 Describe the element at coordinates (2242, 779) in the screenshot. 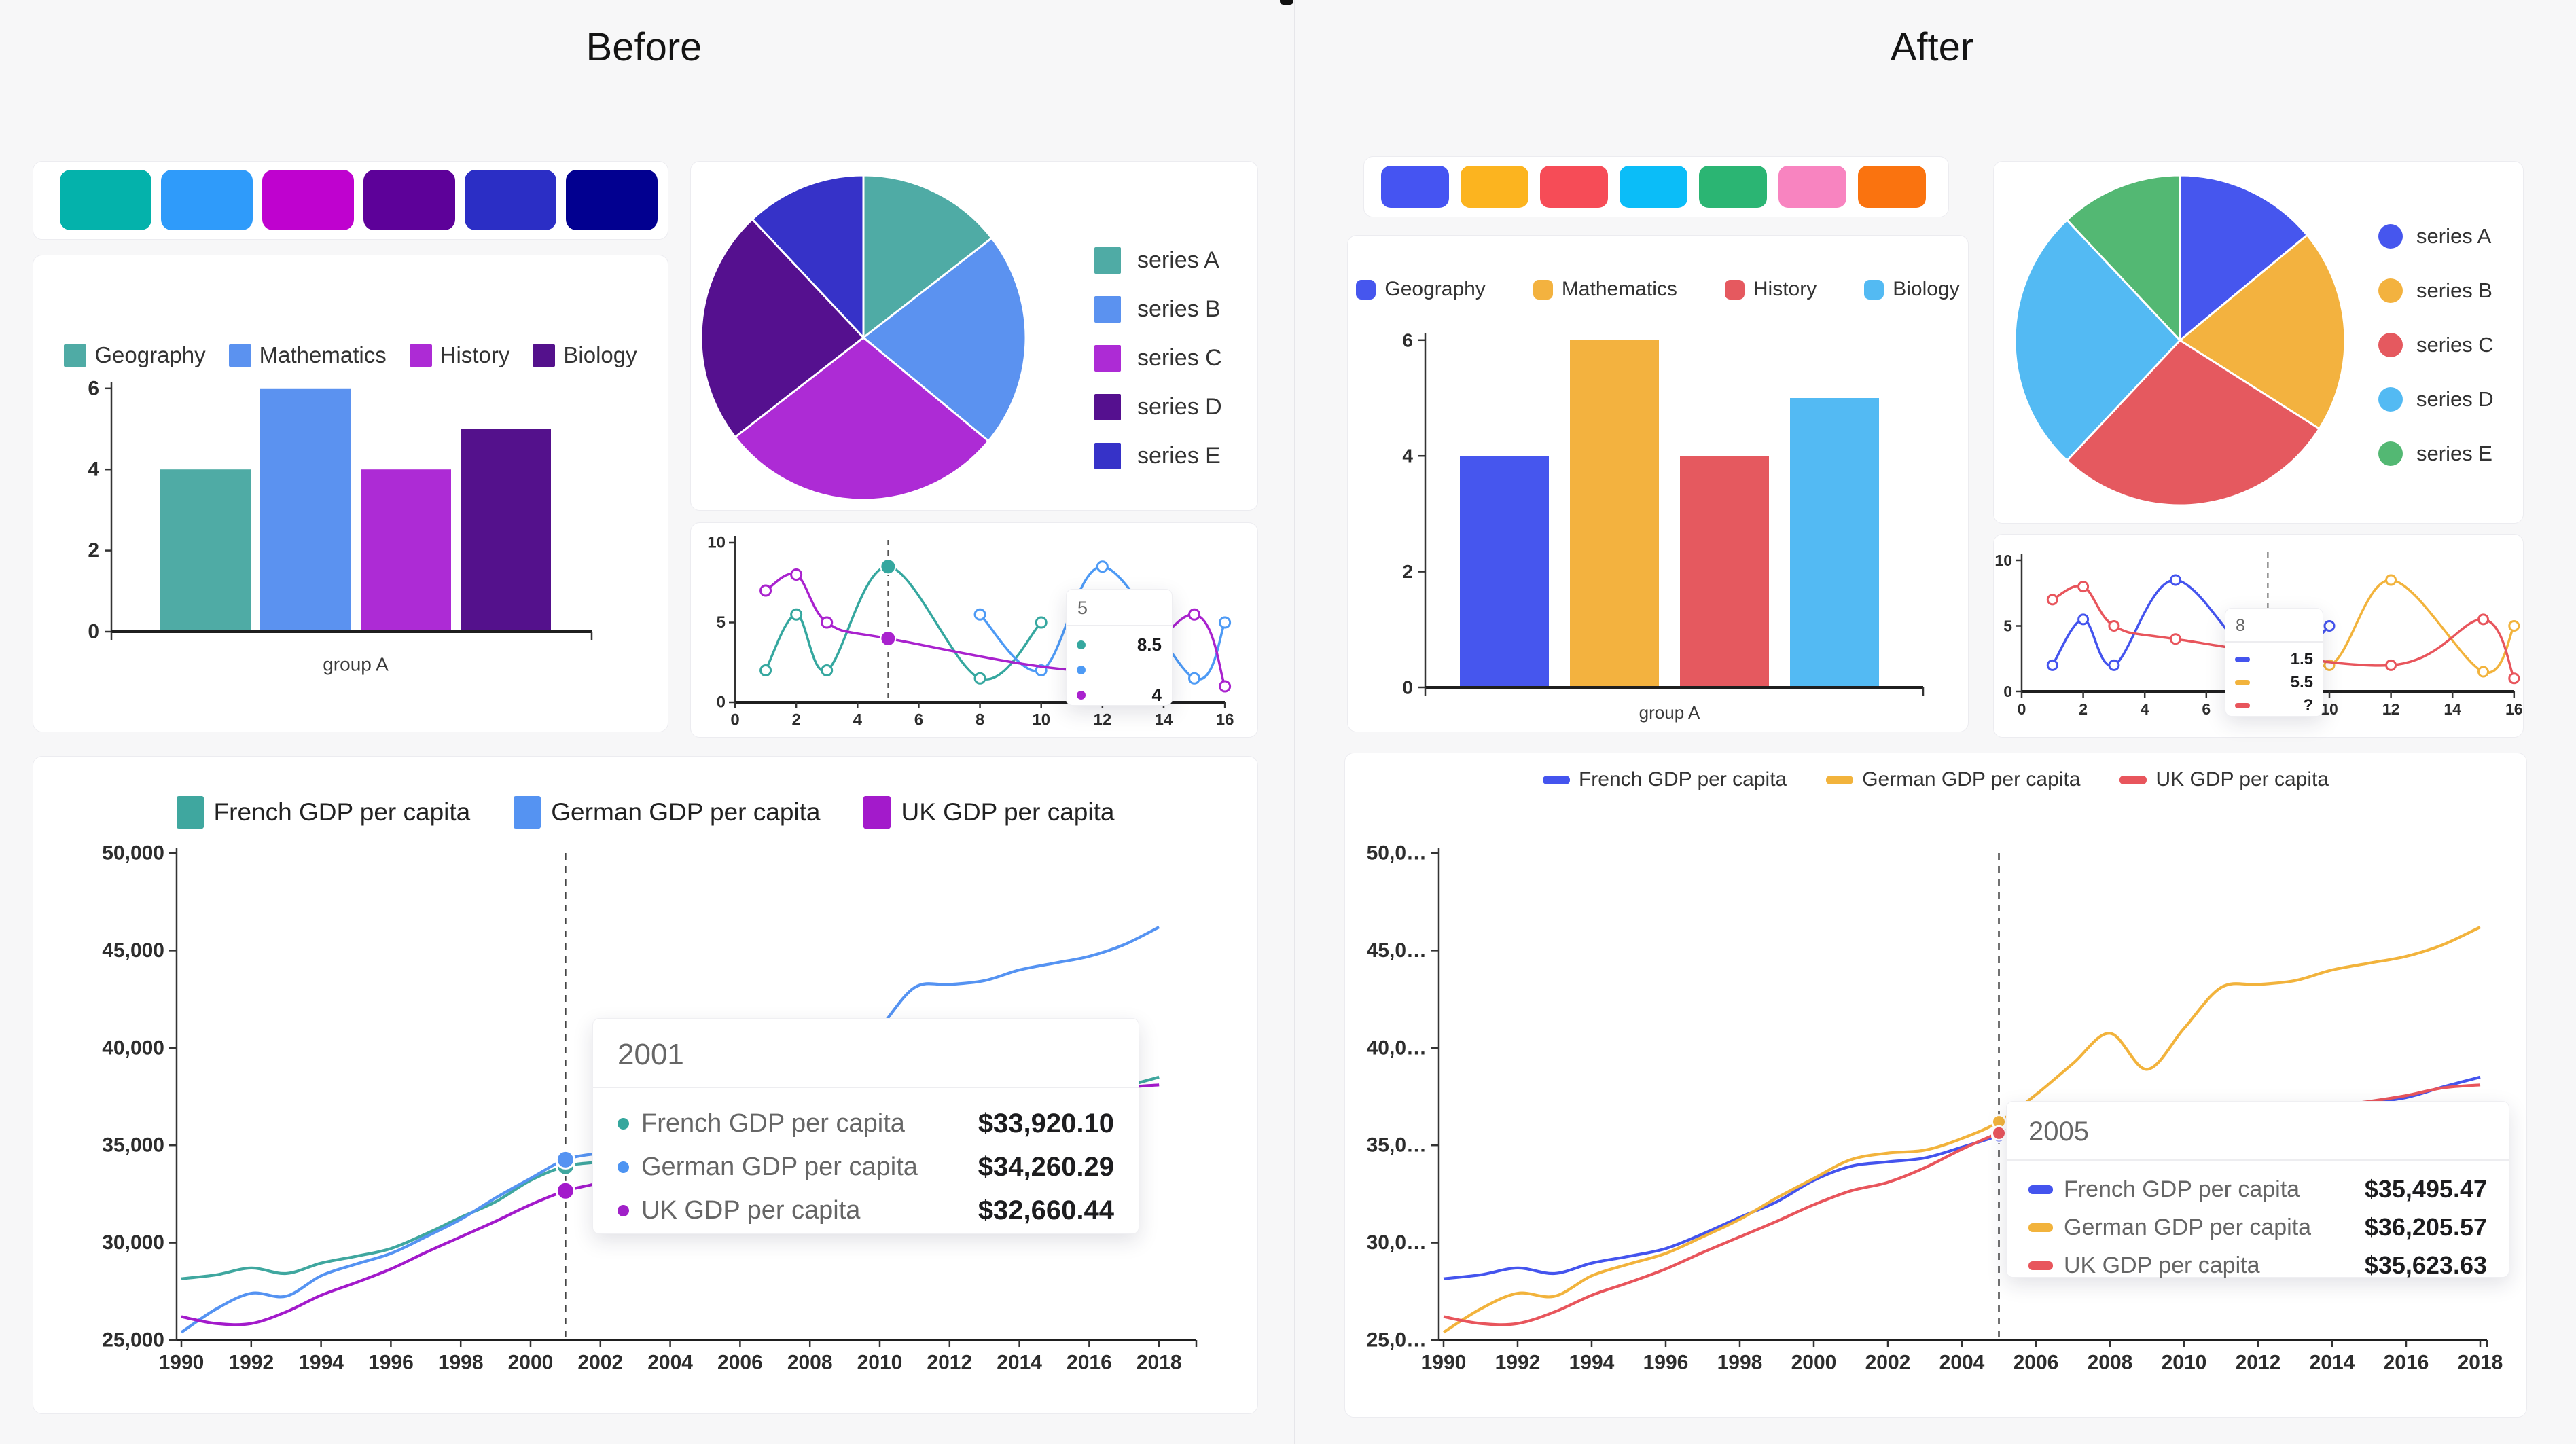

I see `legend-label: UK GDP per capita` at that location.